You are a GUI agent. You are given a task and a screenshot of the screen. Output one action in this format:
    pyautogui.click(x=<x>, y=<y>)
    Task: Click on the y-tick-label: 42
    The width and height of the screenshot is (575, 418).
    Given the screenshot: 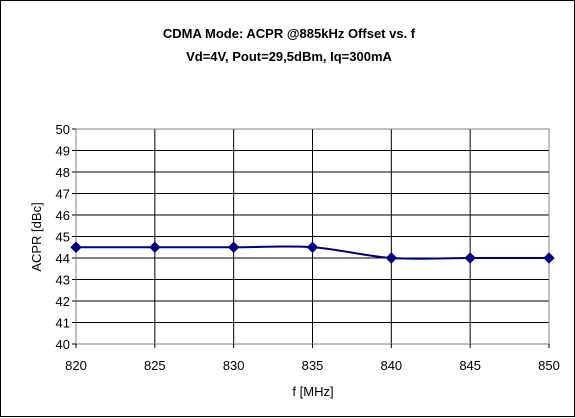 What is the action you would take?
    pyautogui.click(x=63, y=301)
    